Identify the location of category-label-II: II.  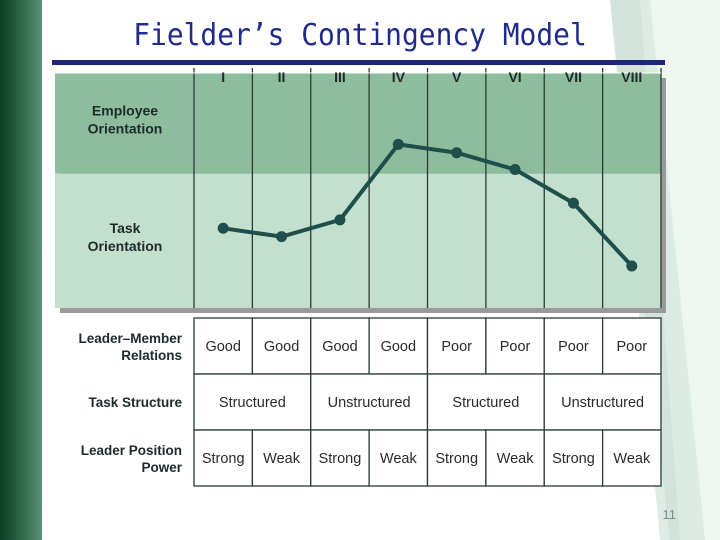
(282, 77).